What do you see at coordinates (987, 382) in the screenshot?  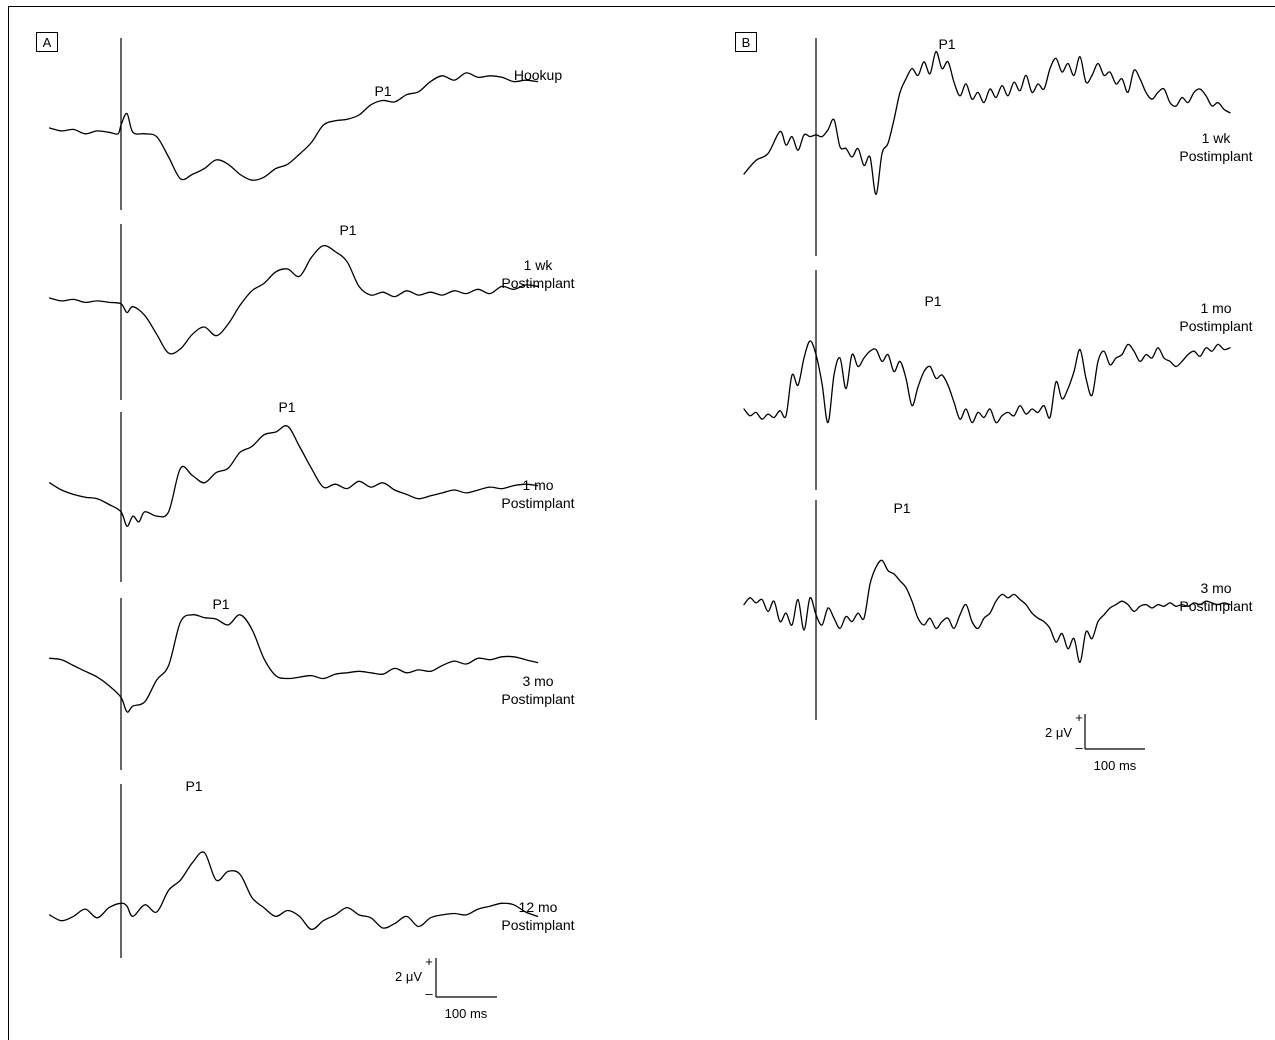 I see `panel-b-trace-1mo` at bounding box center [987, 382].